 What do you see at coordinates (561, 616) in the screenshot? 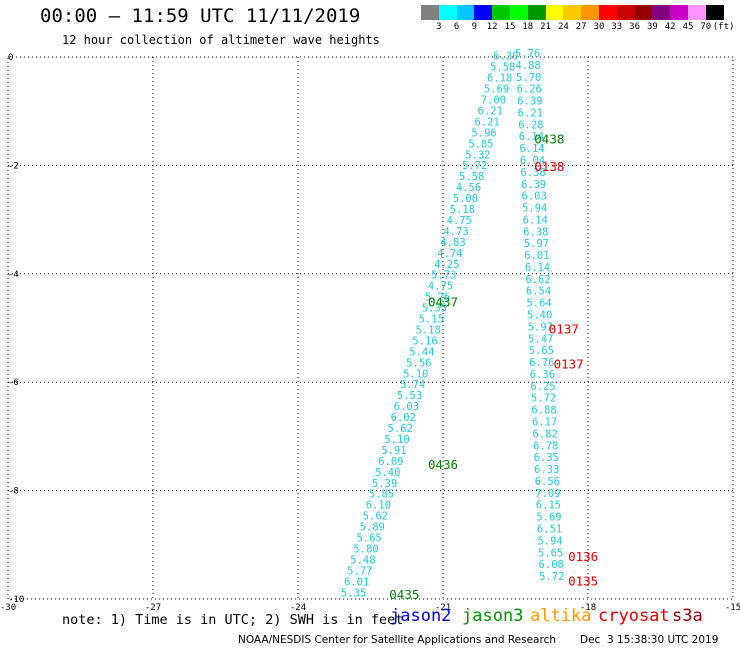
I see `satellite-legend-altika: altika` at bounding box center [561, 616].